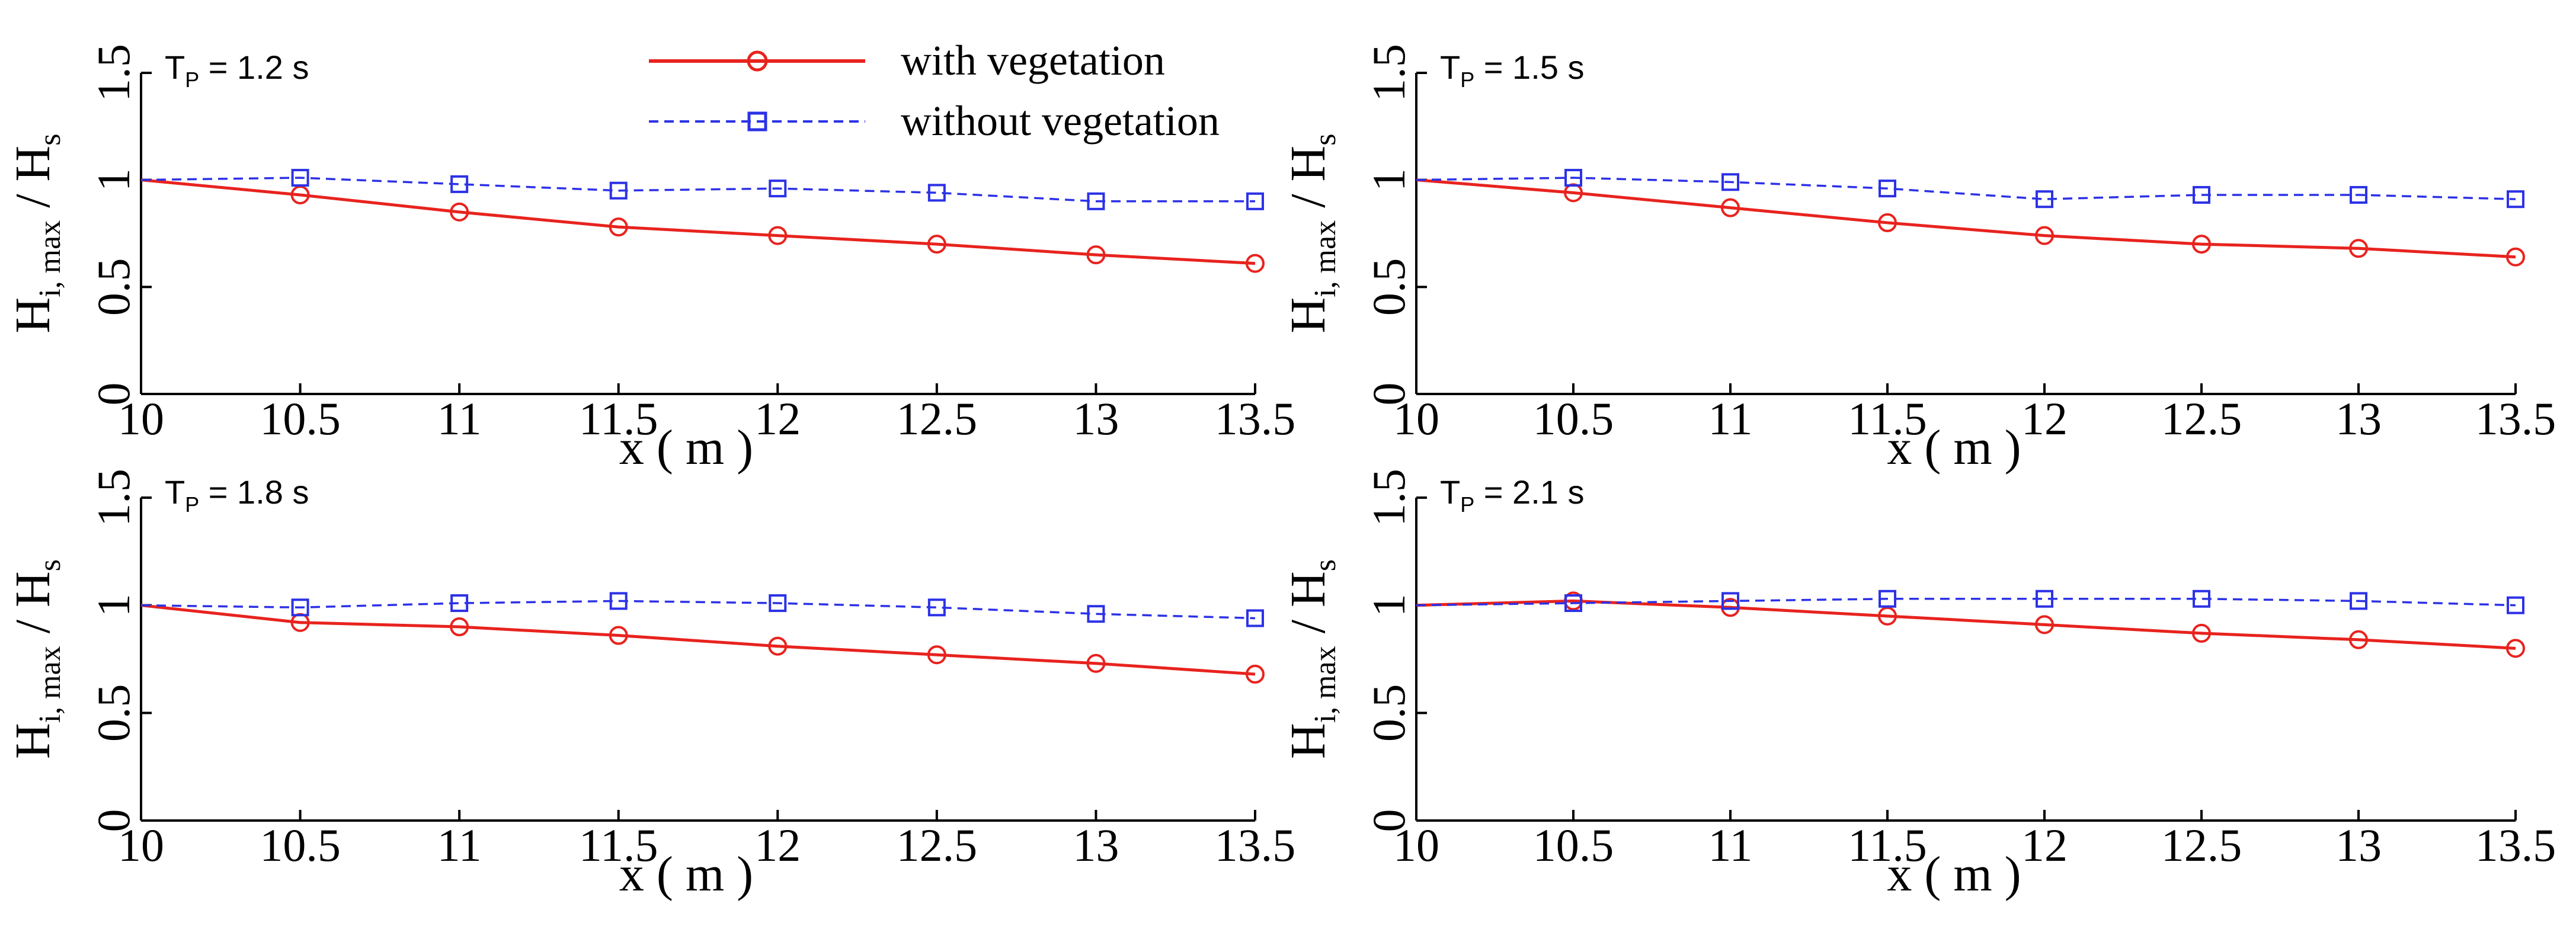 This screenshot has height=926, width=2576. Describe the element at coordinates (237, 71) in the screenshot. I see `panel-label: TP = 1.2 s` at that location.